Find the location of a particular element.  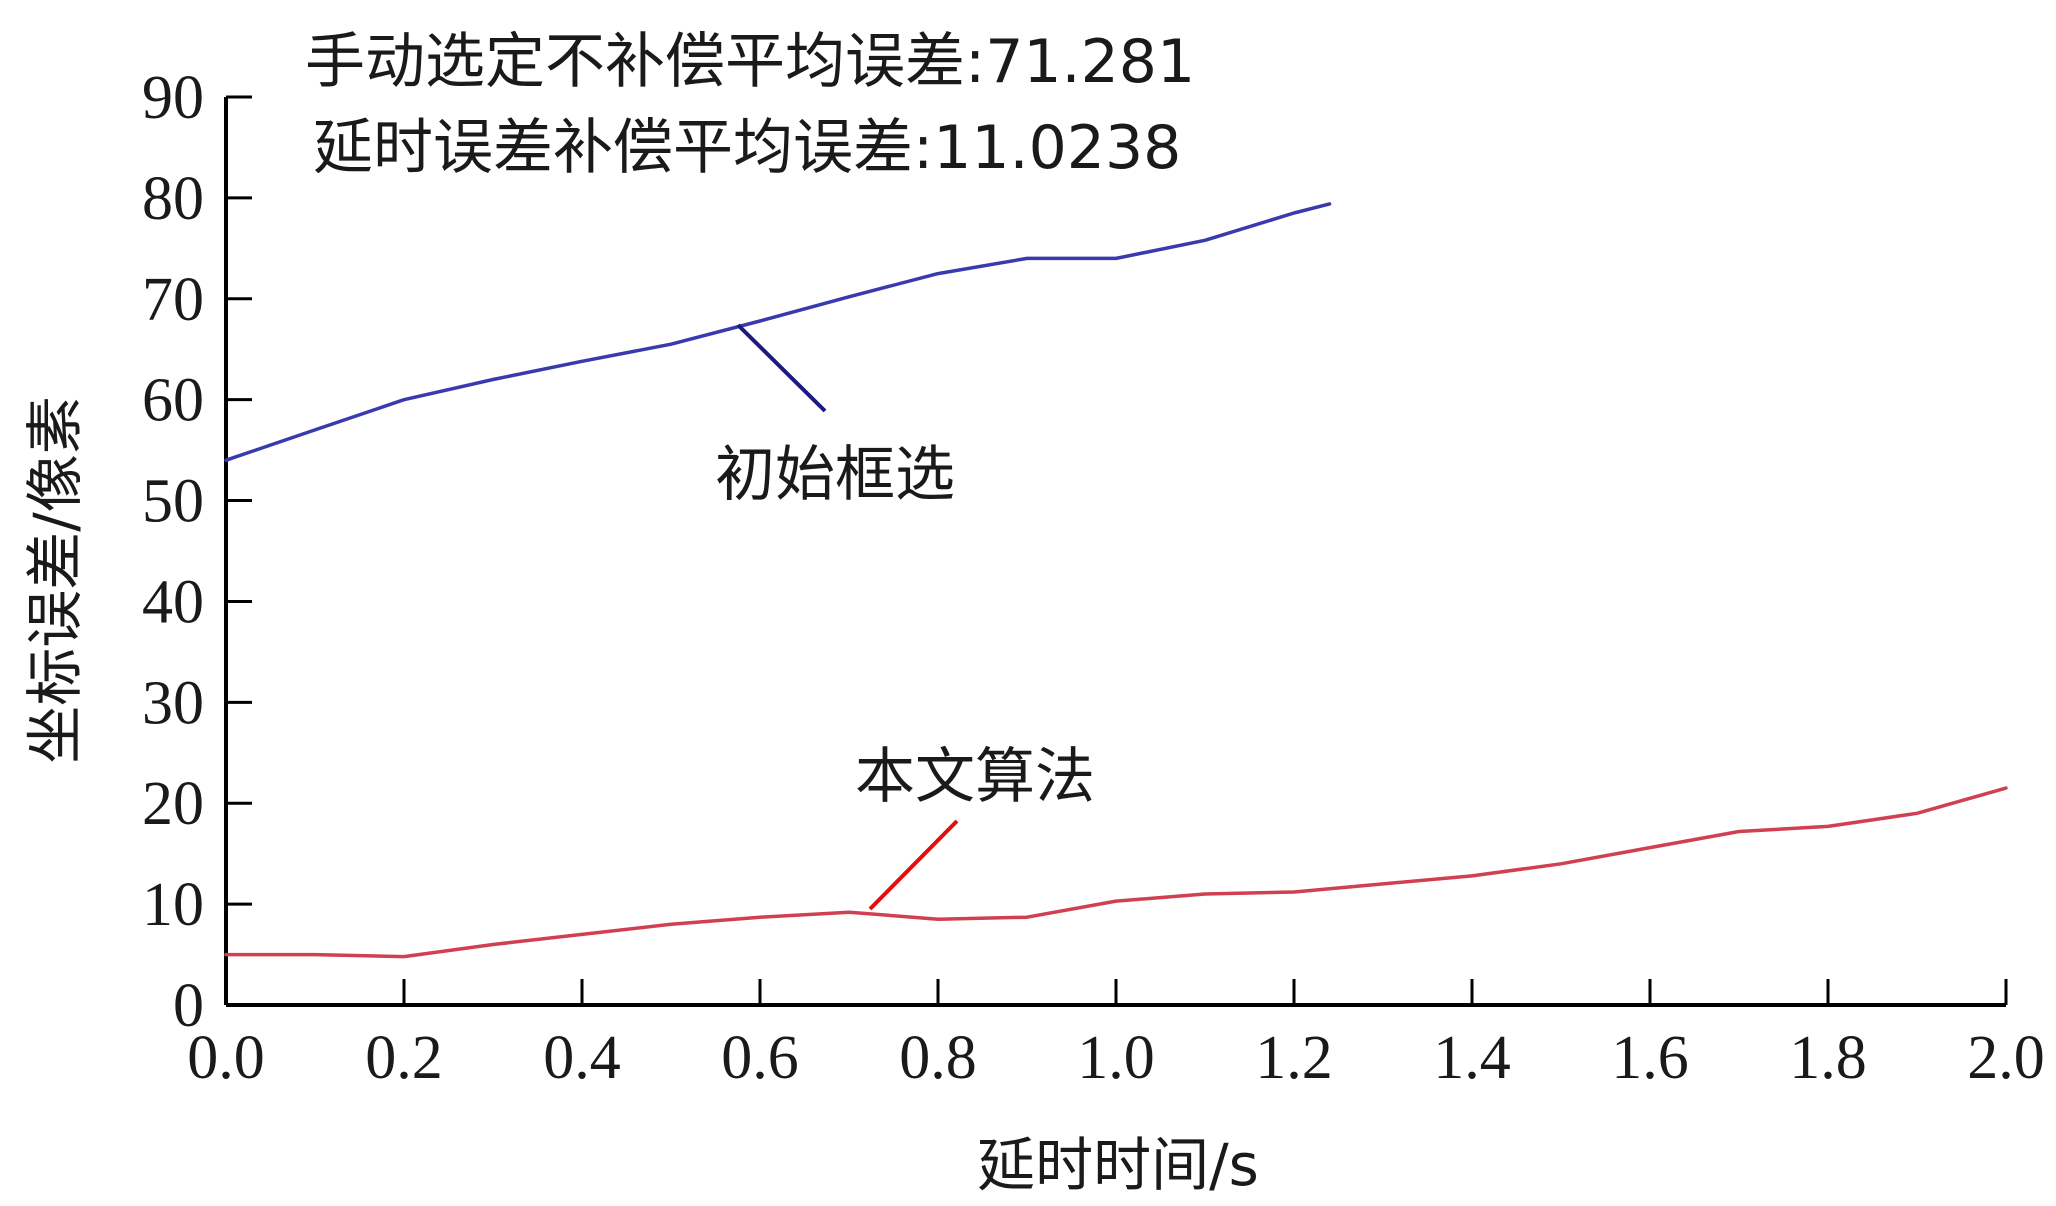

x-tick-label: 0.4 is located at coordinates (582, 1058).